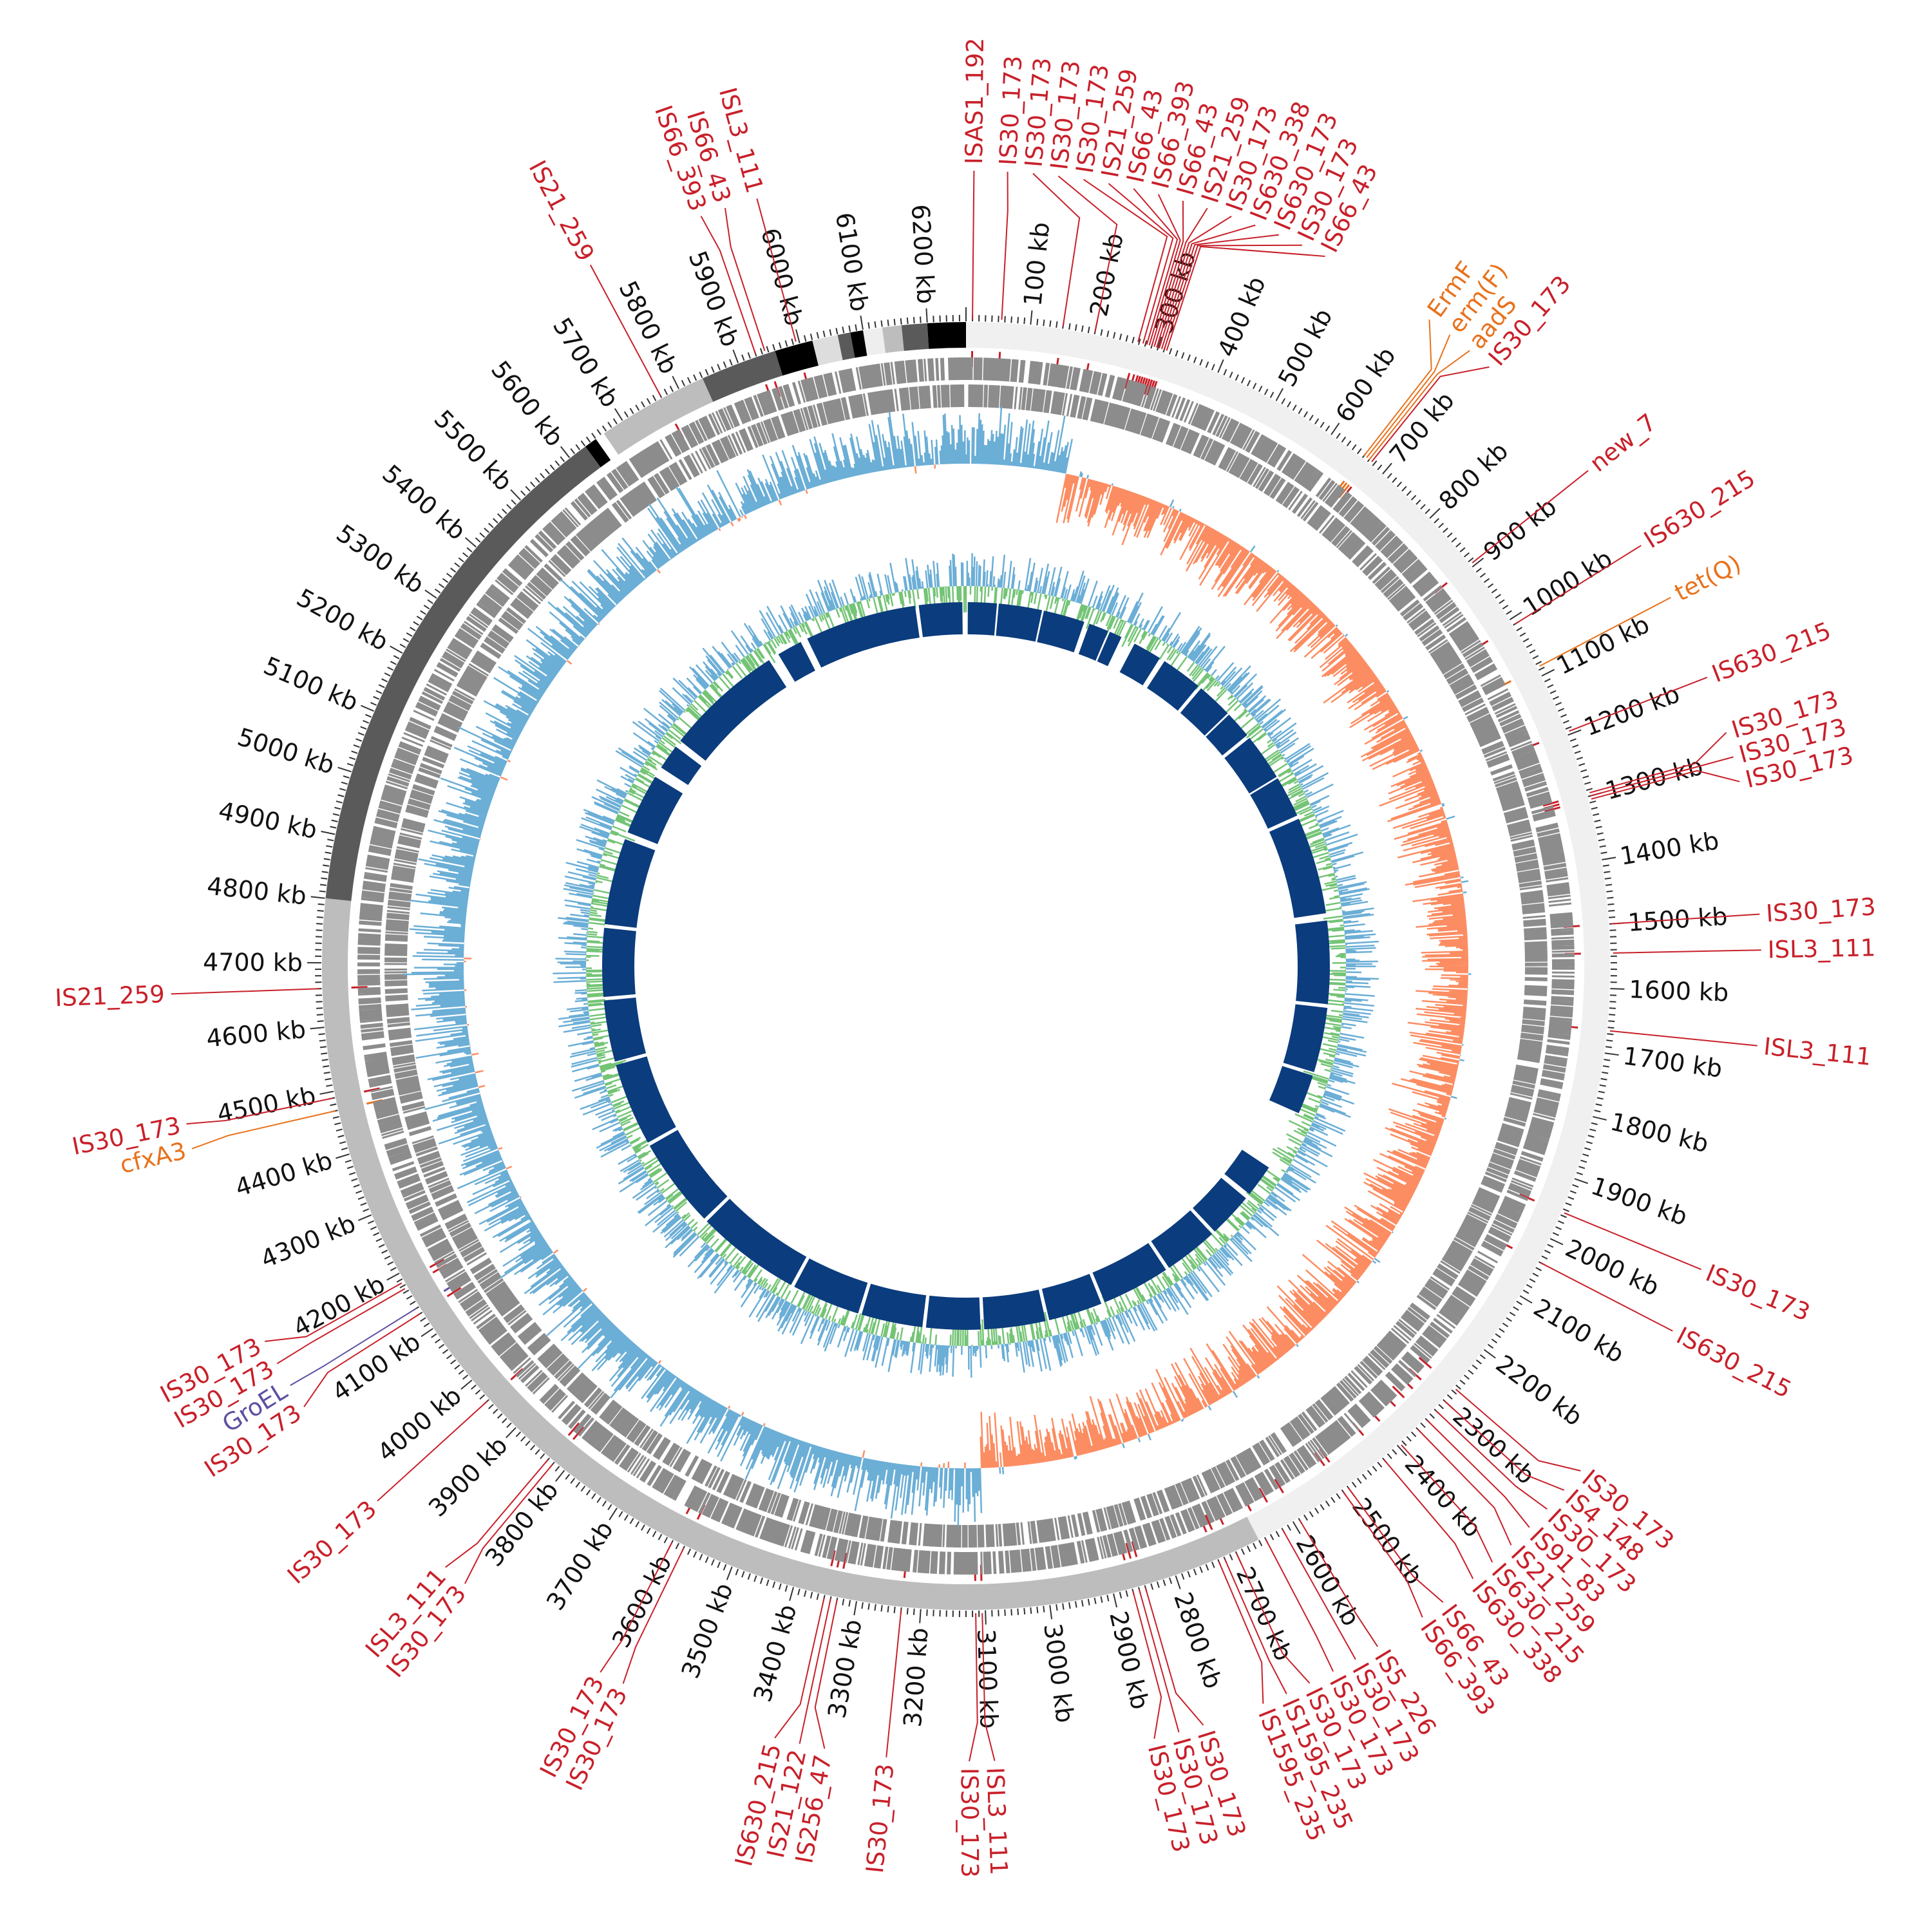 The width and height of the screenshot is (1932, 1932). What do you see at coordinates (1603, 645) in the screenshot?
I see `scale-tick-label: 1100 kb` at bounding box center [1603, 645].